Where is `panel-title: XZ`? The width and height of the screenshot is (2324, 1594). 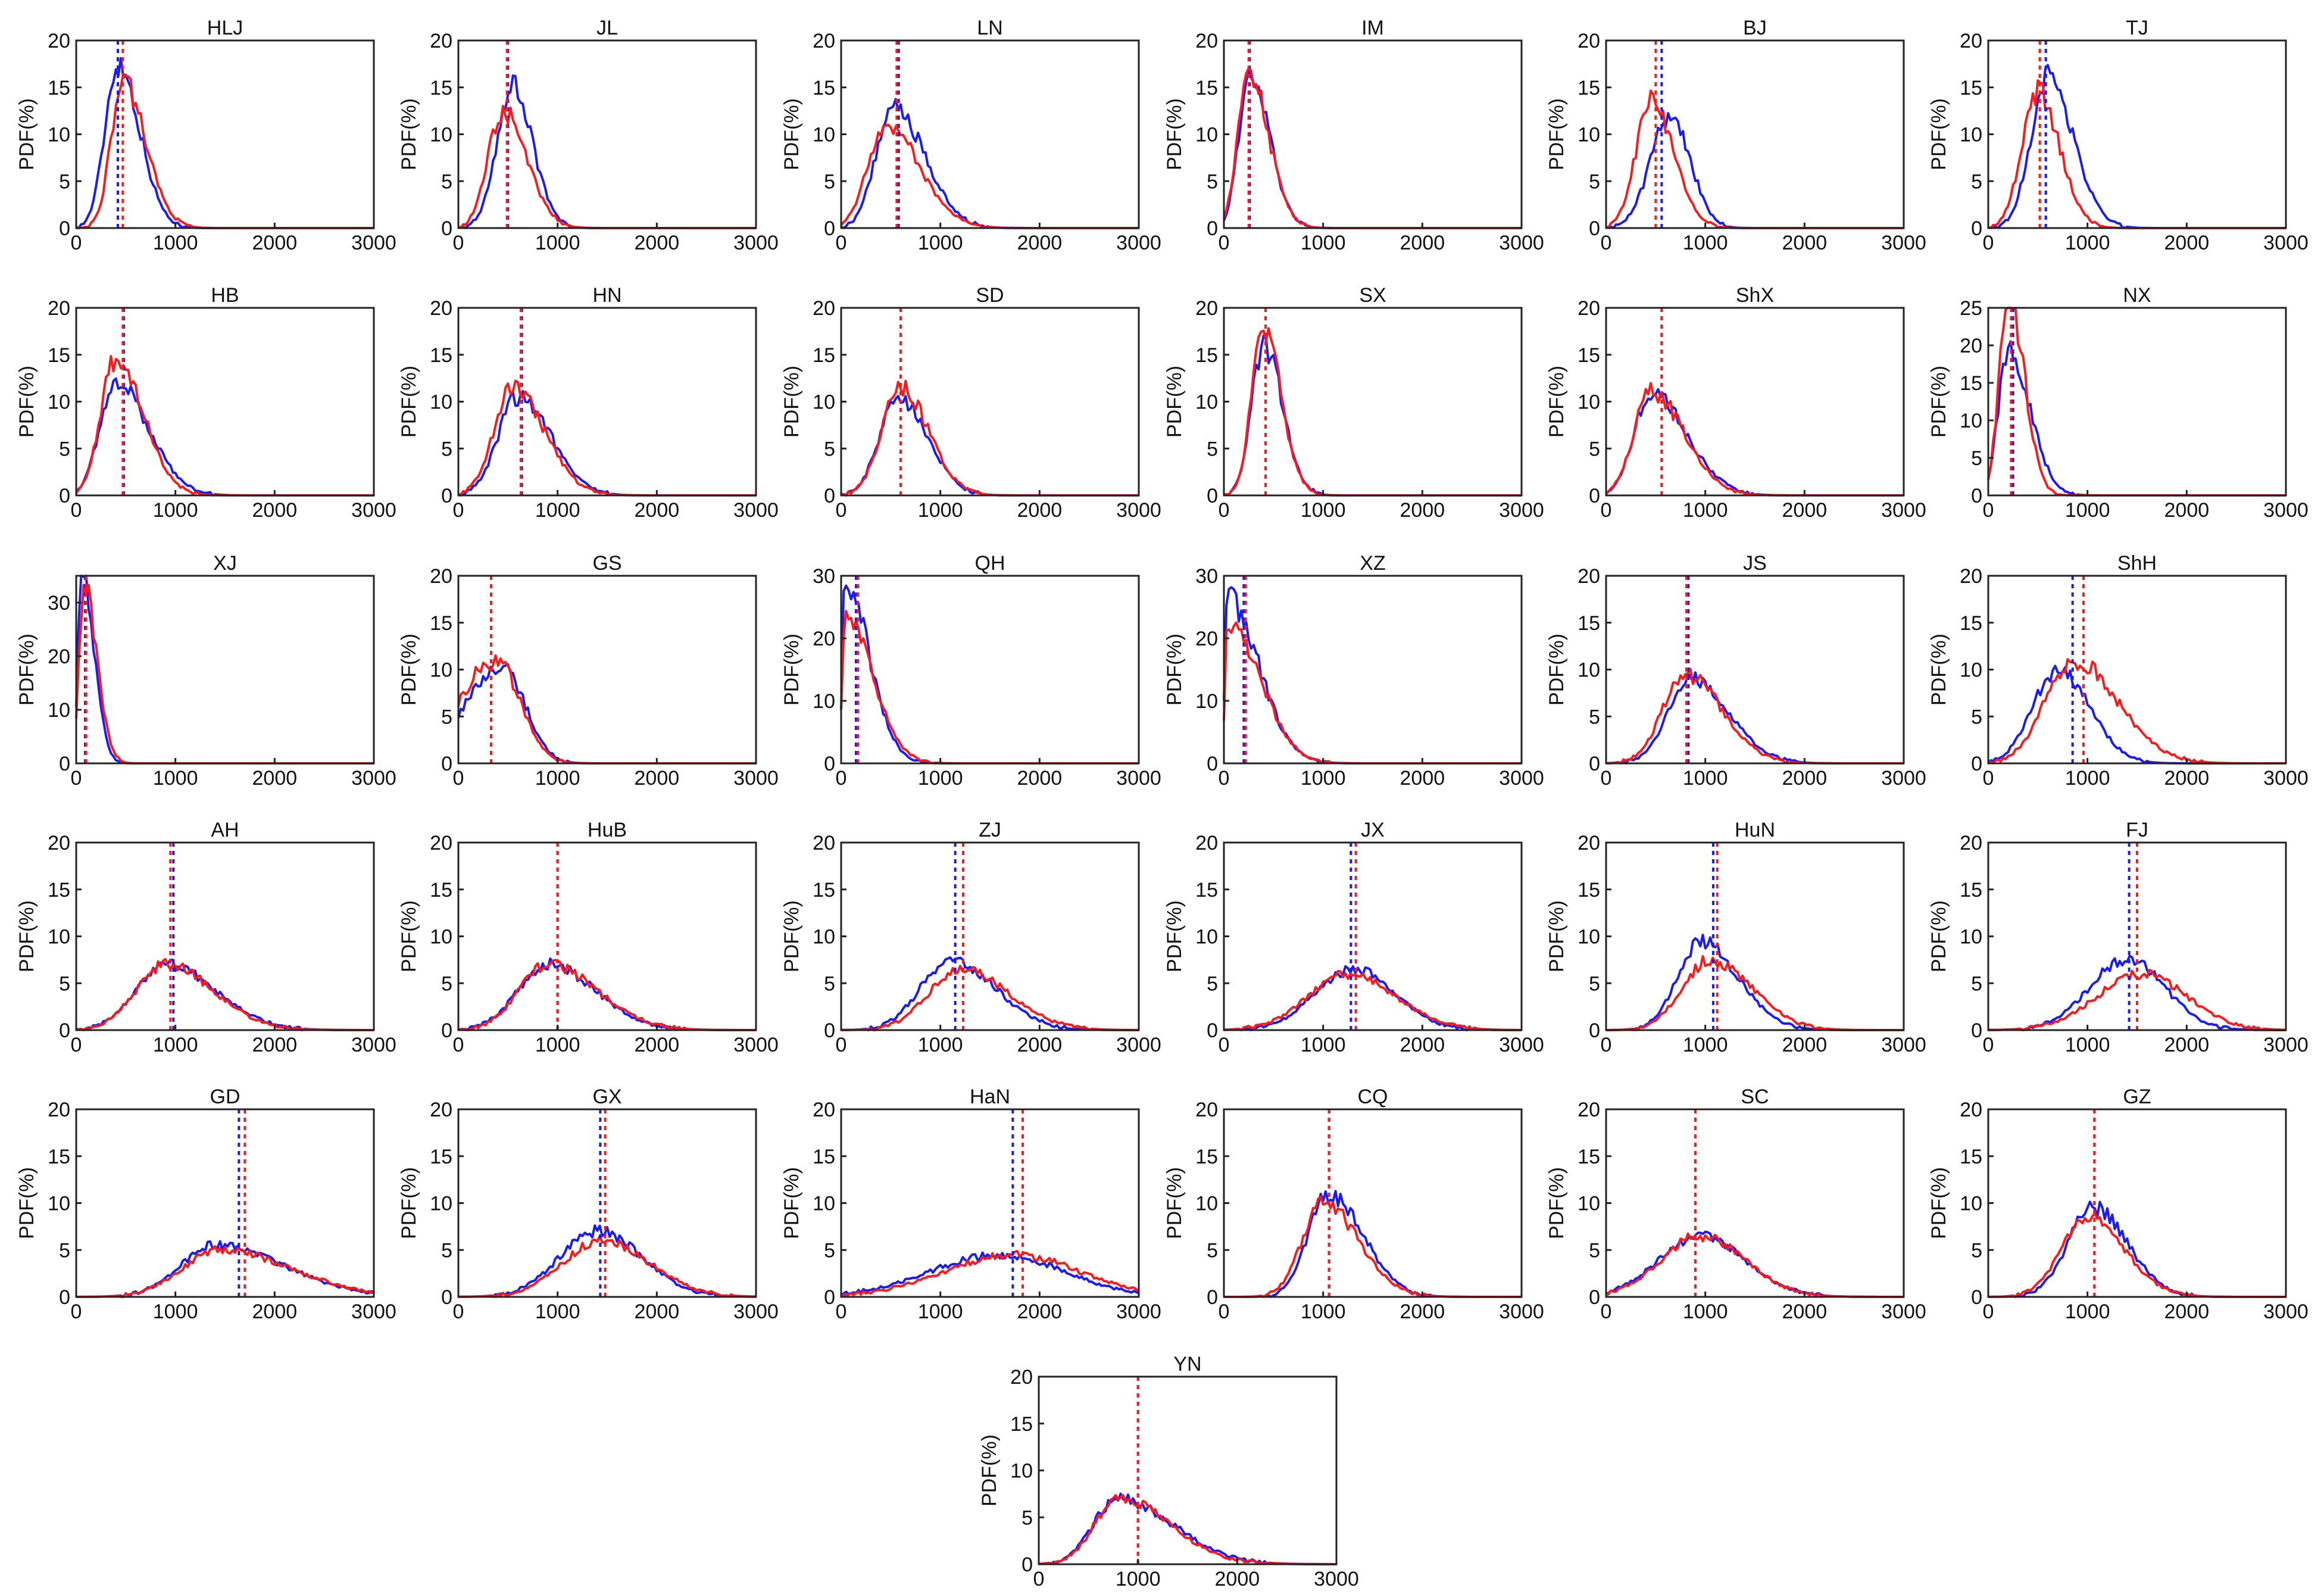 panel-title: XZ is located at coordinates (1373, 563).